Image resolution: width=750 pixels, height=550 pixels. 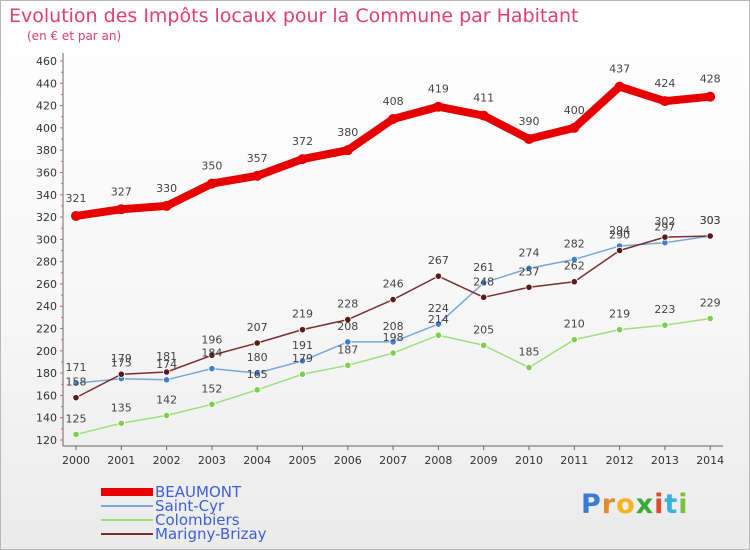 What do you see at coordinates (257, 158) in the screenshot?
I see `data-label: 357` at bounding box center [257, 158].